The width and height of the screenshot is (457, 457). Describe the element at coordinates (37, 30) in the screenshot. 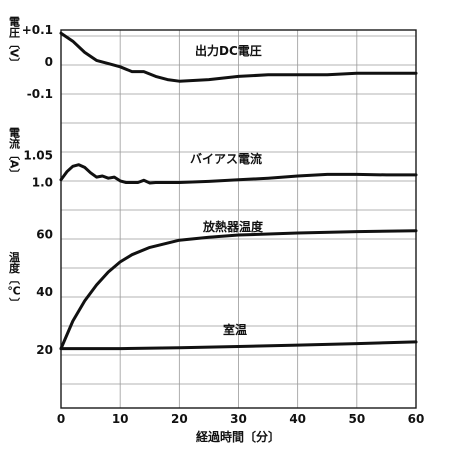

I see `y-tick-label: +0.1` at that location.